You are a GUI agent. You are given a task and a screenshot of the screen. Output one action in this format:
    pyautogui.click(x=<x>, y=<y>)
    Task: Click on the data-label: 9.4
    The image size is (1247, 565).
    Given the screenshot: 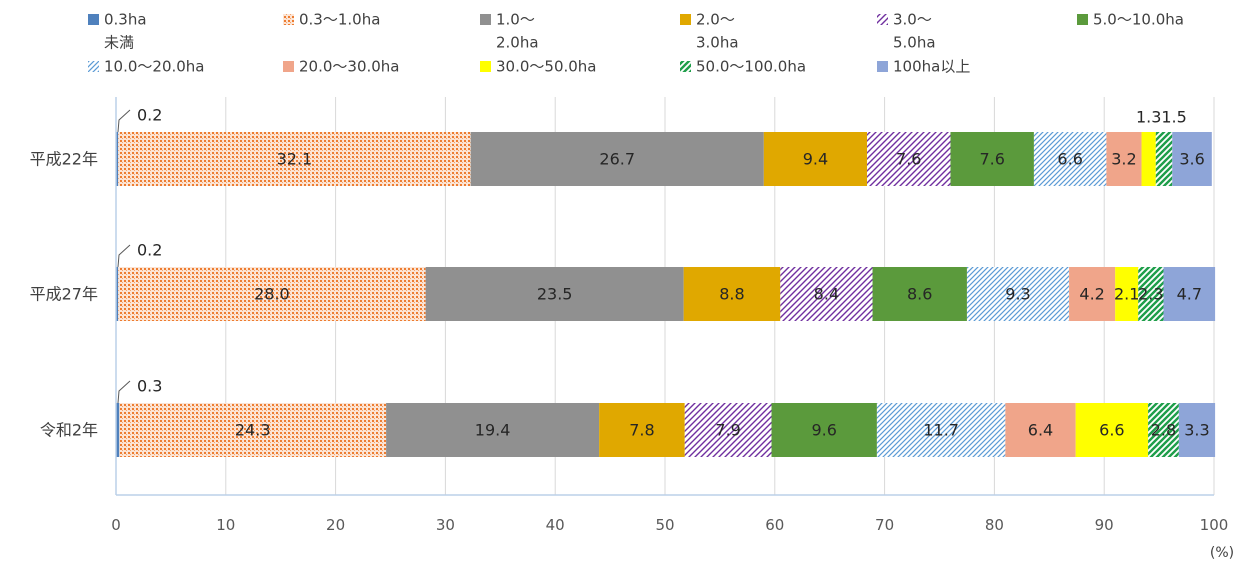 What is the action you would take?
    pyautogui.click(x=815, y=159)
    